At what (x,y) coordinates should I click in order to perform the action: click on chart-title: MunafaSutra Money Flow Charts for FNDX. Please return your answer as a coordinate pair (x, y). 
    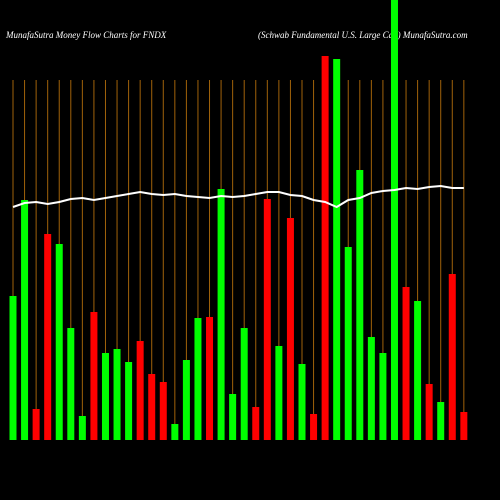
    Looking at the image, I should click on (86, 35).